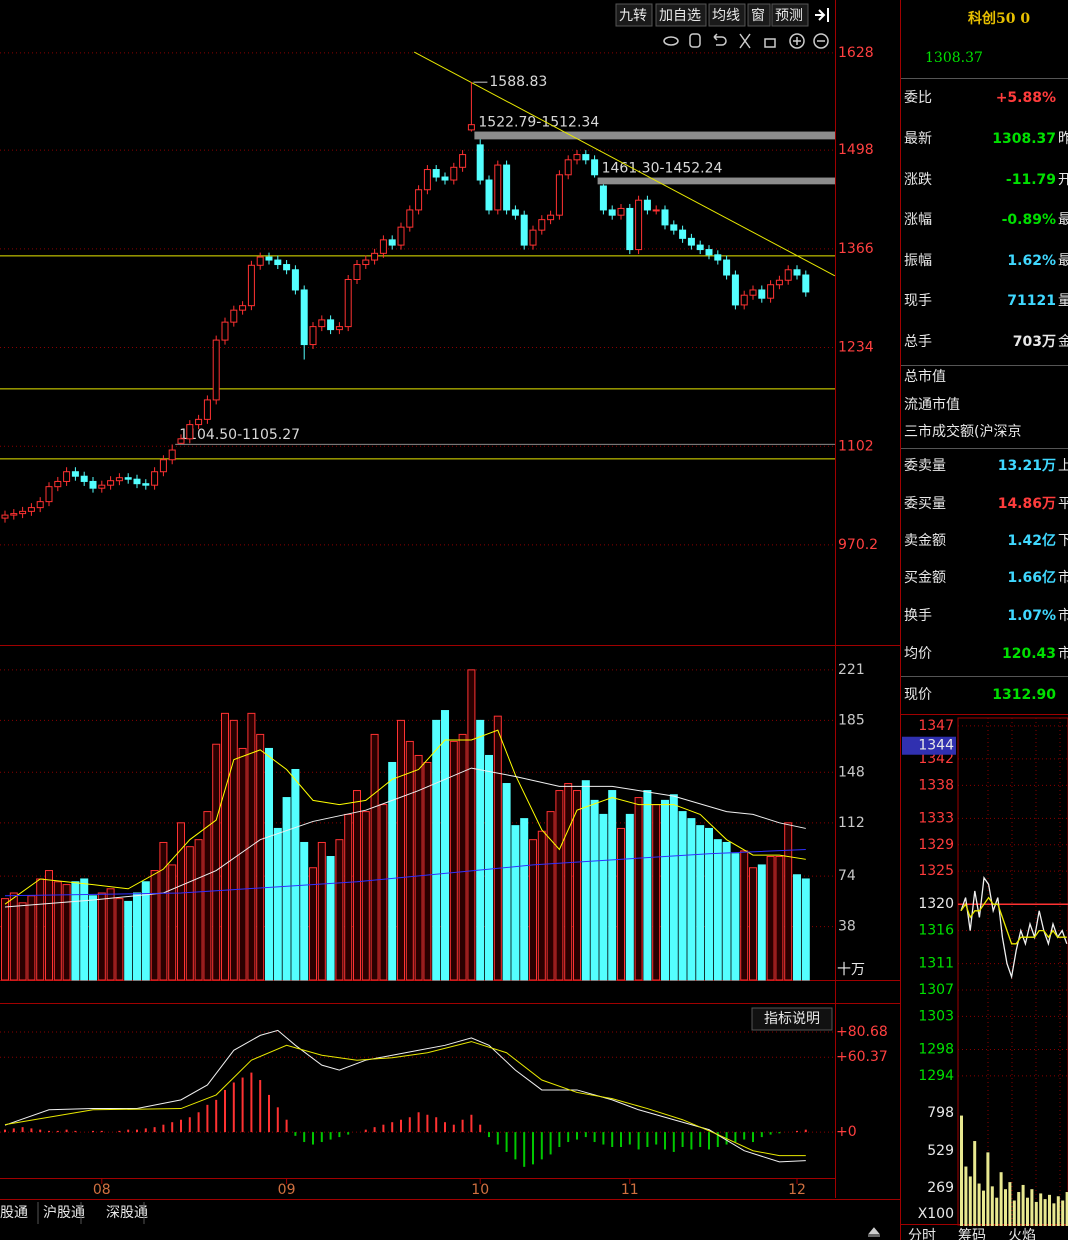 Image resolution: width=1068 pixels, height=1240 pixels. I want to click on tab: 深股通, so click(127, 1213).